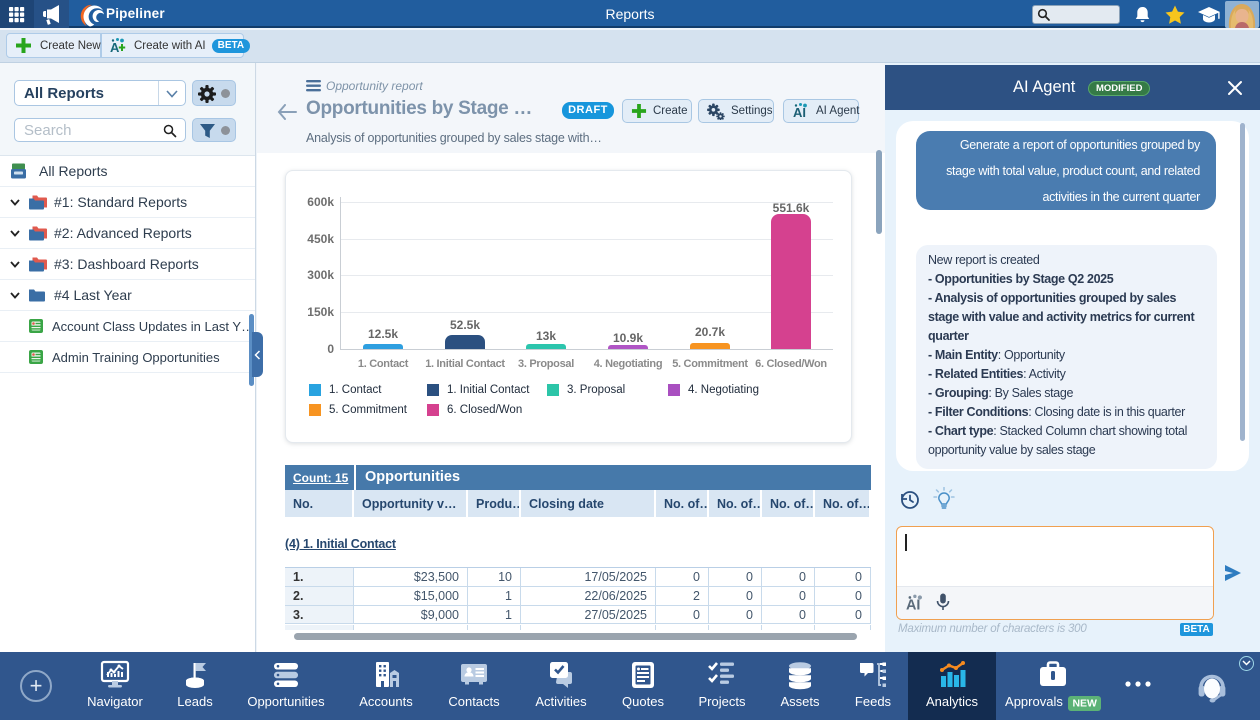 Image resolution: width=1260 pixels, height=720 pixels. I want to click on svg-text: A, so click(115, 47).